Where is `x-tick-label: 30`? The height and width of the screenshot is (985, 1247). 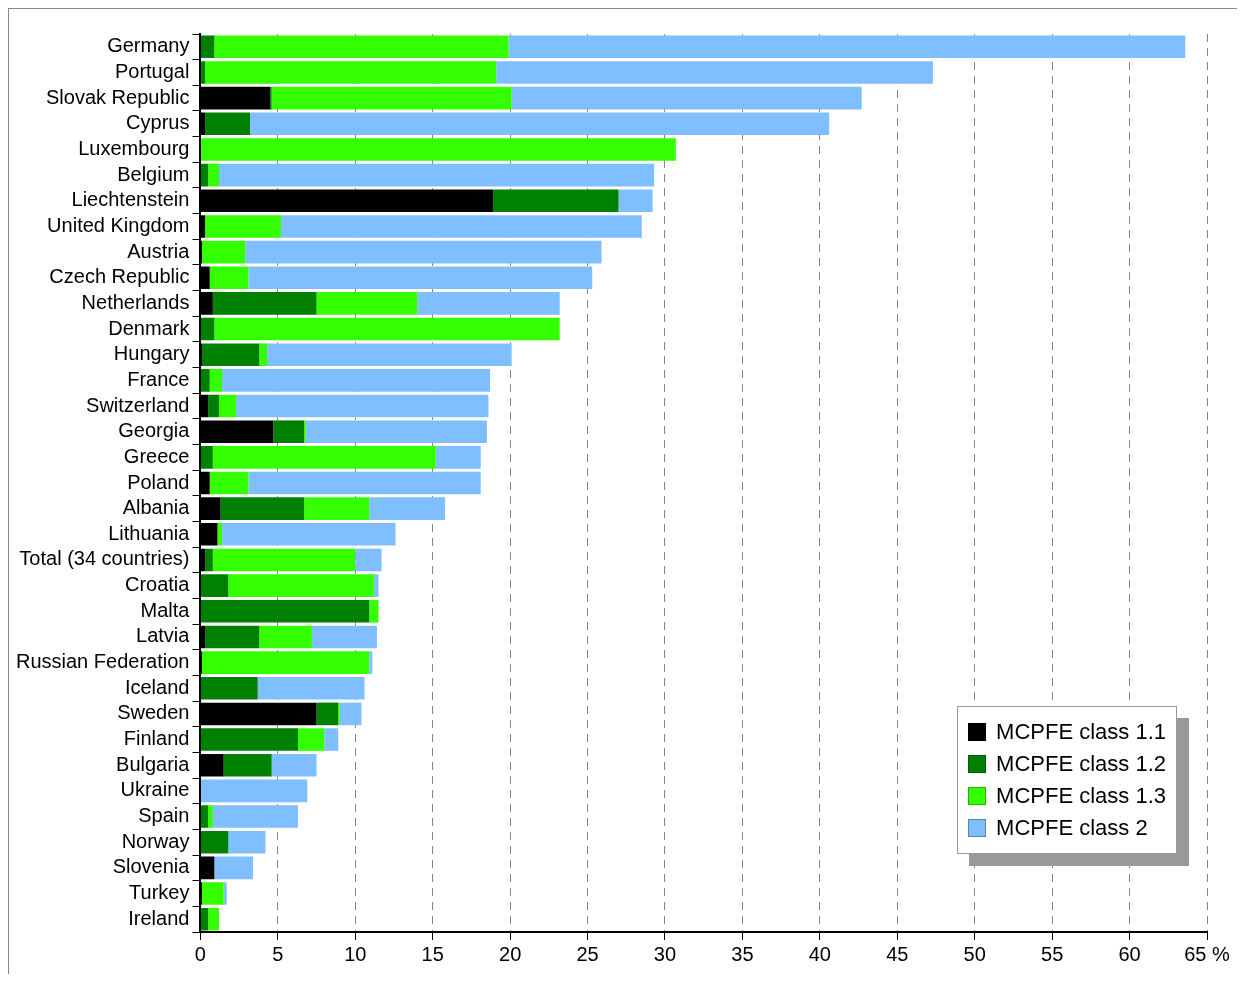 x-tick-label: 30 is located at coordinates (665, 953).